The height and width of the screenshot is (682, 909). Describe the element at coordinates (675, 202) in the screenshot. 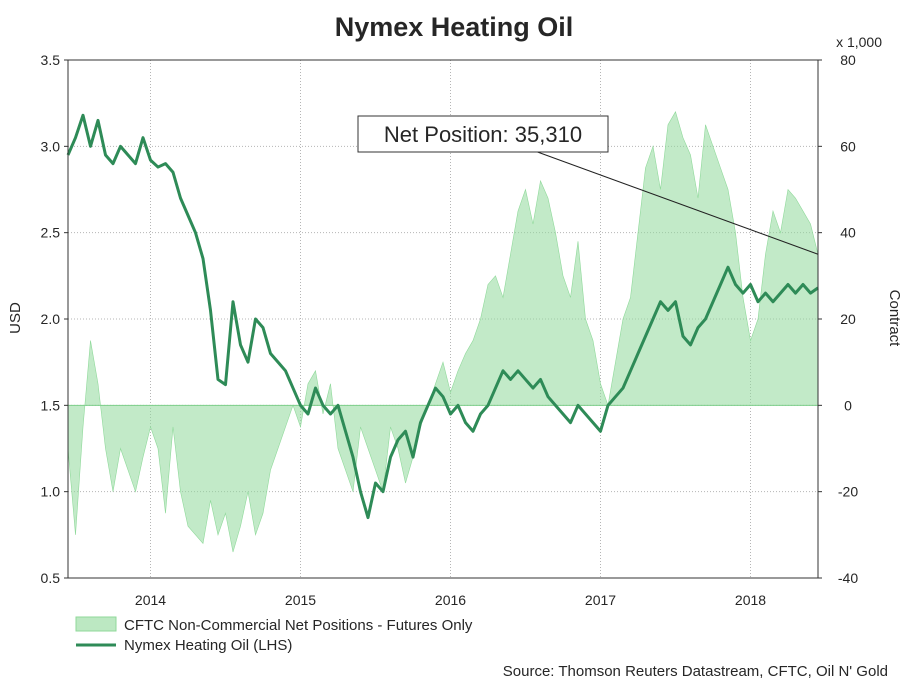

I see `annotation-leader-line` at that location.